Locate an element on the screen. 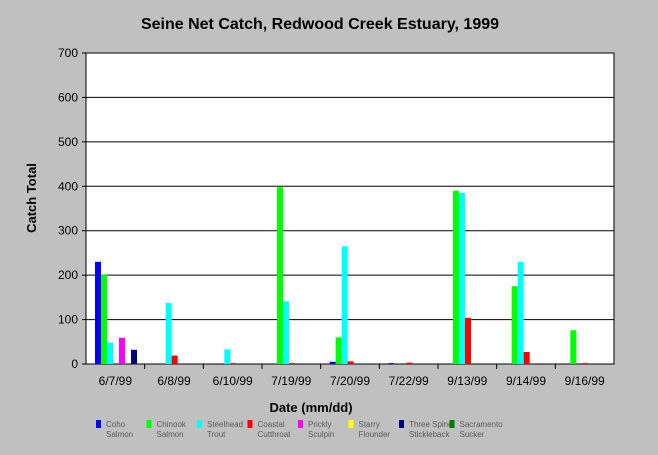  x-tick-label: 9/13/99 is located at coordinates (467, 381).